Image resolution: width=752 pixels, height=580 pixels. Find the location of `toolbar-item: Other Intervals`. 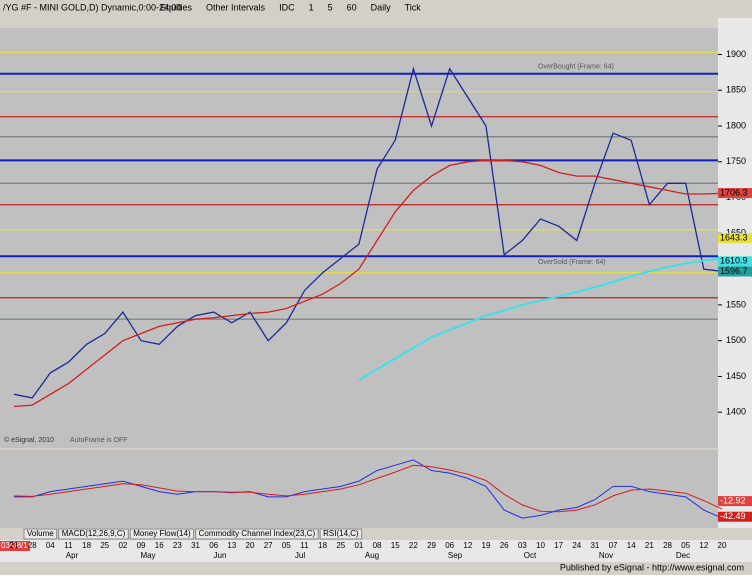

toolbar-item: Other Intervals is located at coordinates (236, 7).